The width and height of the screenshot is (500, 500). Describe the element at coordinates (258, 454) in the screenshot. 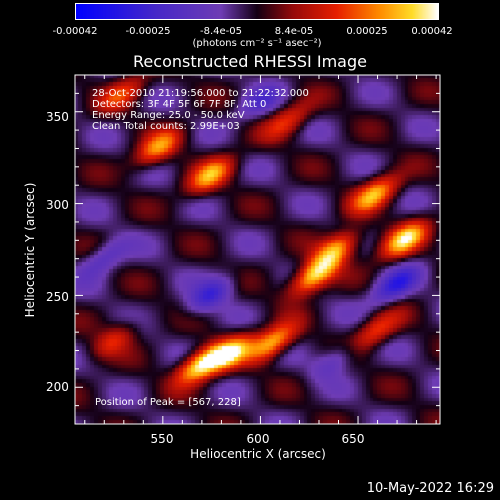

I see `x-axis-label: Heliocentric X (arcsec)` at that location.